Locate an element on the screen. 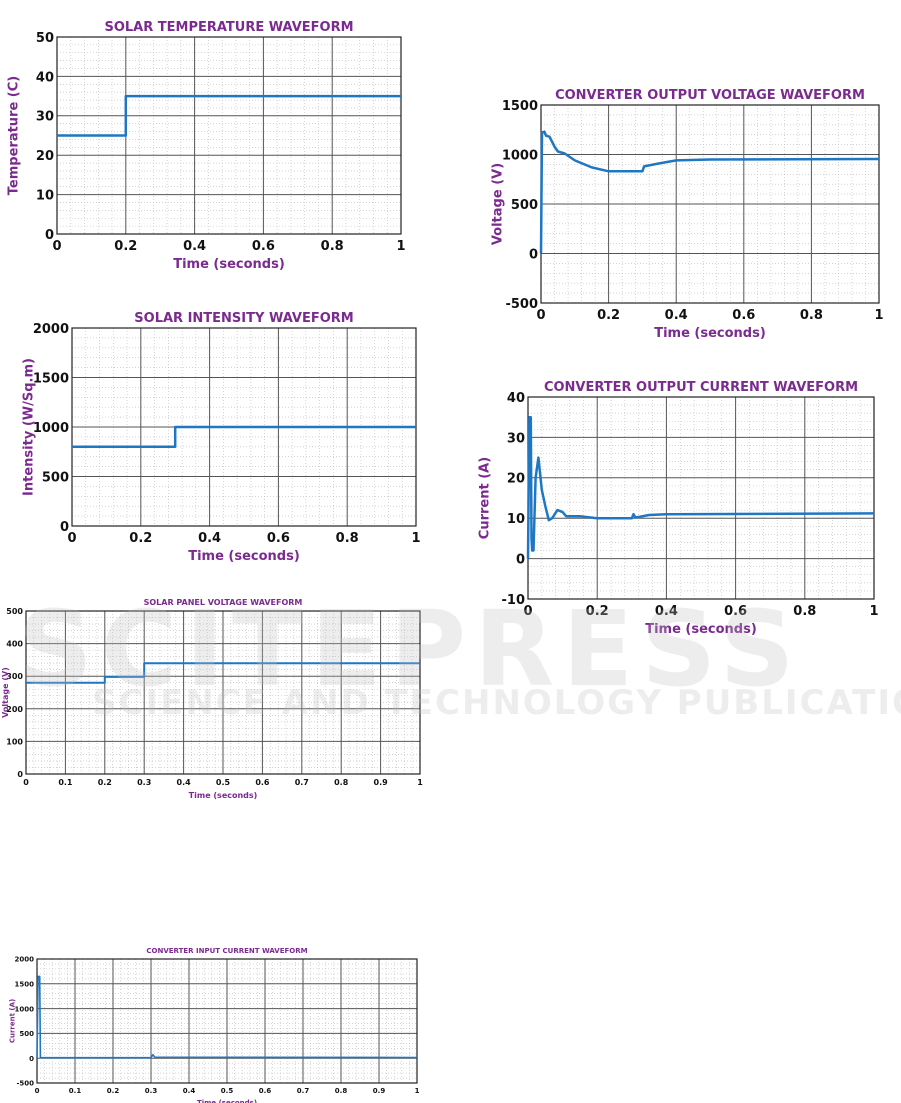 This screenshot has height=1103, width=901. chart-title: SOLAR PANEL VOLTAGE WAVEFORM is located at coordinates (223, 602).